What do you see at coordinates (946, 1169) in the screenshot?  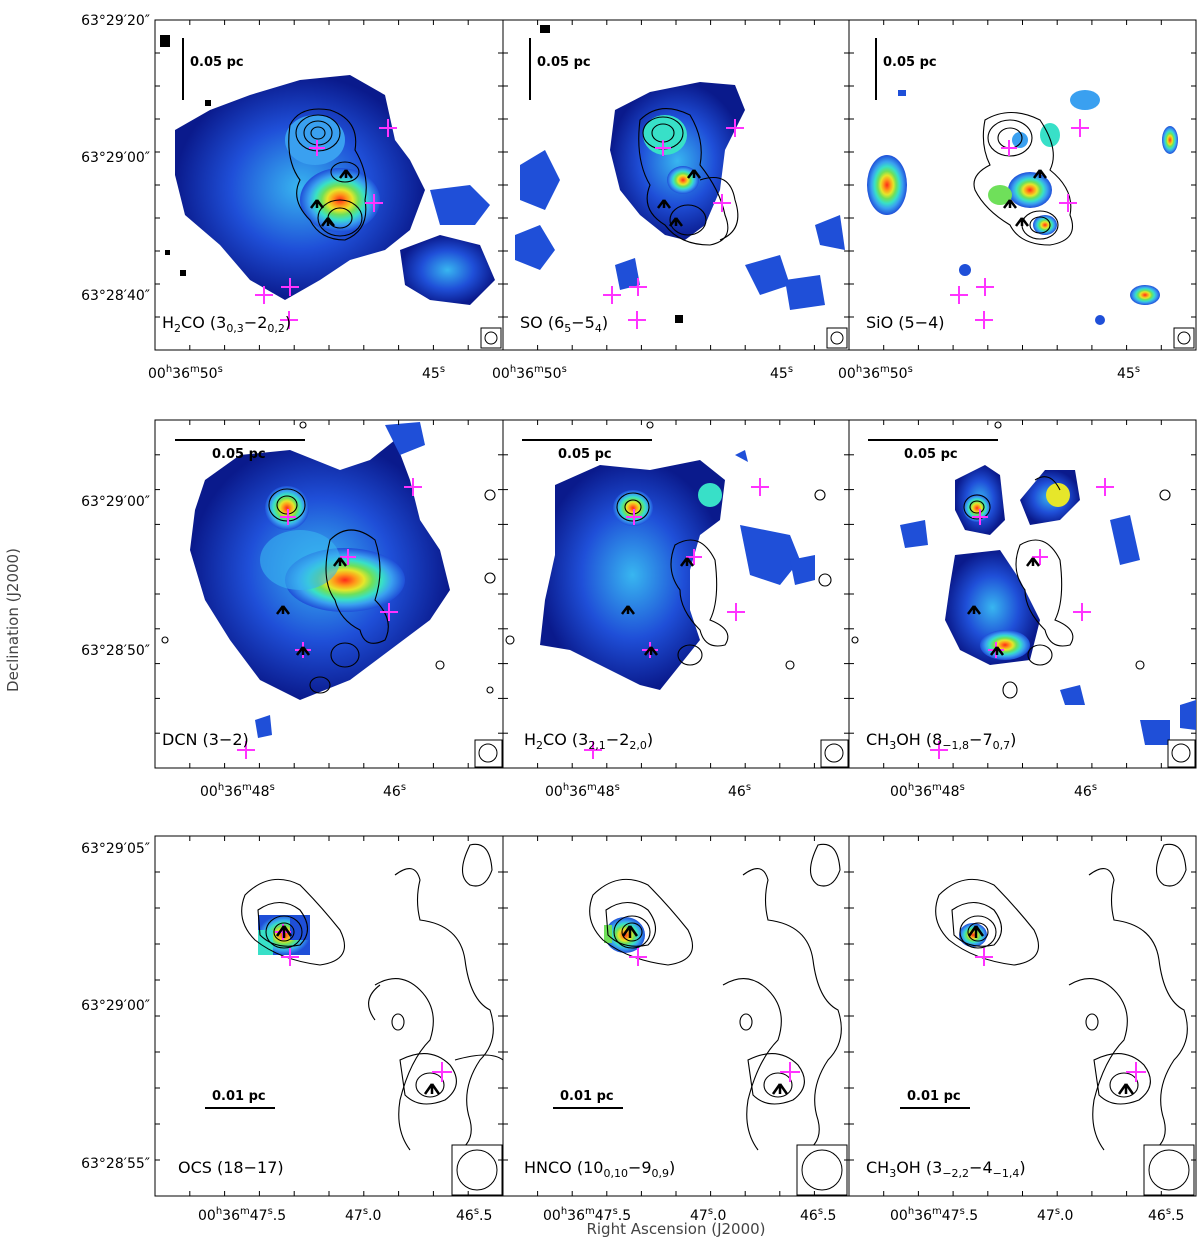 I see `panel-label: CH3OH (3−2,2−4−1,4)` at bounding box center [946, 1169].